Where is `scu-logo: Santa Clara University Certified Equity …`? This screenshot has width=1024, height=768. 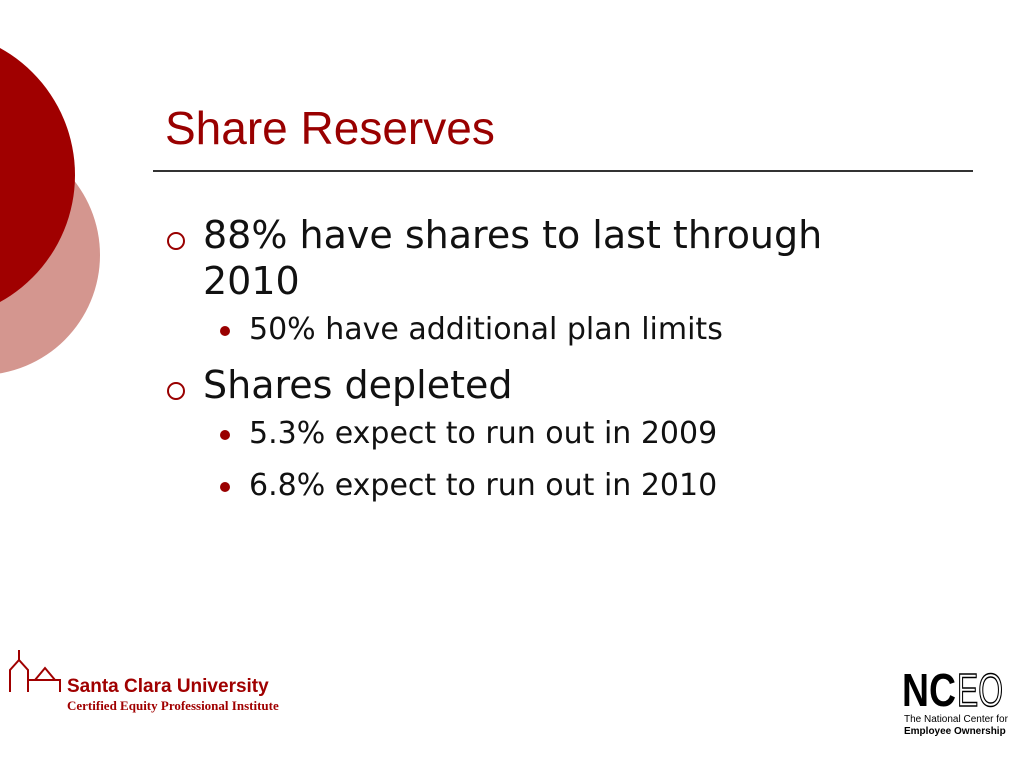 scu-logo: Santa Clara University Certified Equity … is located at coordinates (144, 681).